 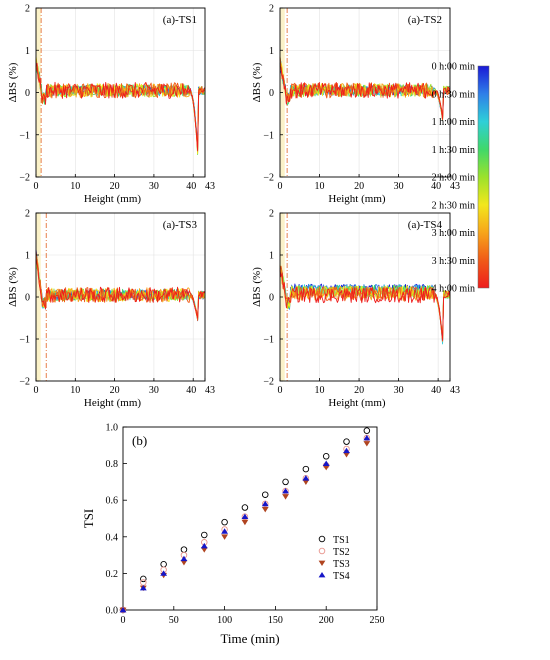 I want to click on panel-title: (b), so click(x=139, y=440).